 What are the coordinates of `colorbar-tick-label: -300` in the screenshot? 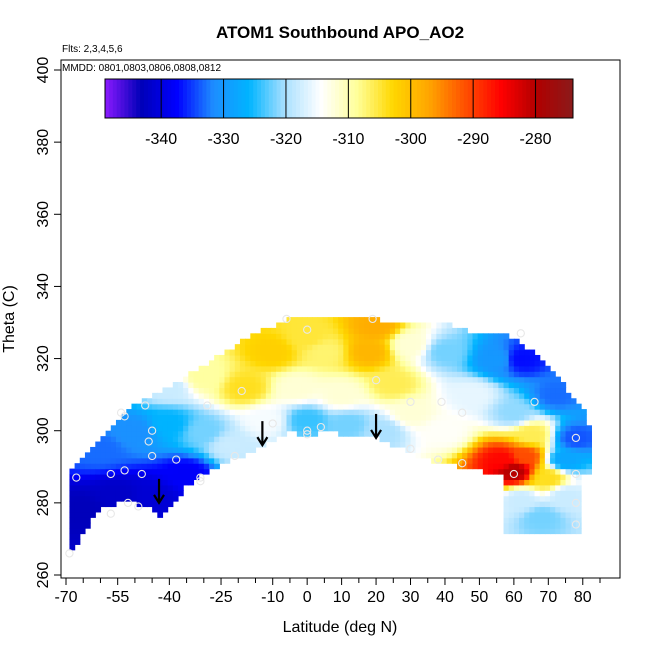 It's located at (411, 139).